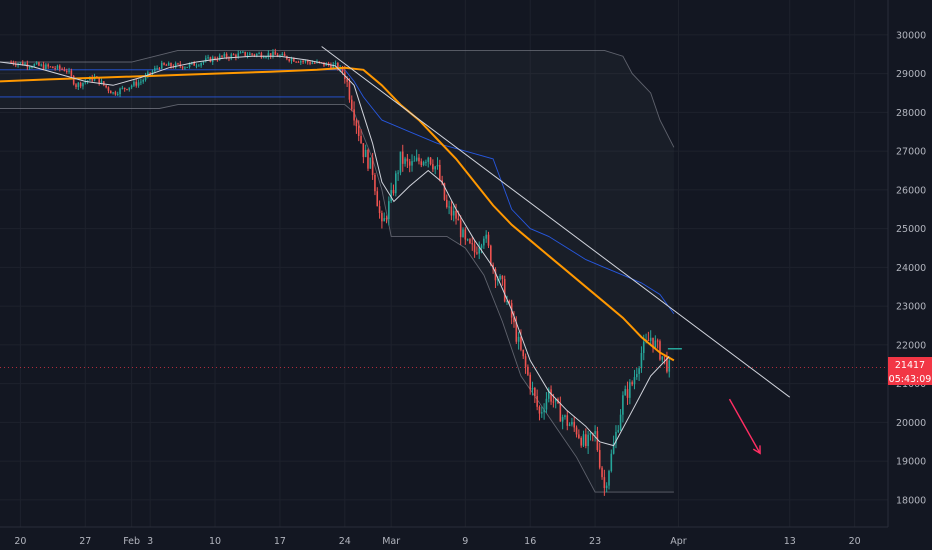  What do you see at coordinates (911, 345) in the screenshot?
I see `price-tick-label: 22000` at bounding box center [911, 345].